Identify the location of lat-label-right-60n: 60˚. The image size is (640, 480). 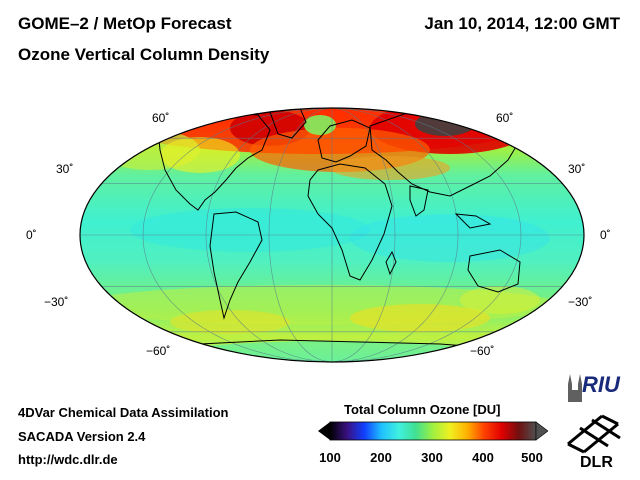
(505, 118).